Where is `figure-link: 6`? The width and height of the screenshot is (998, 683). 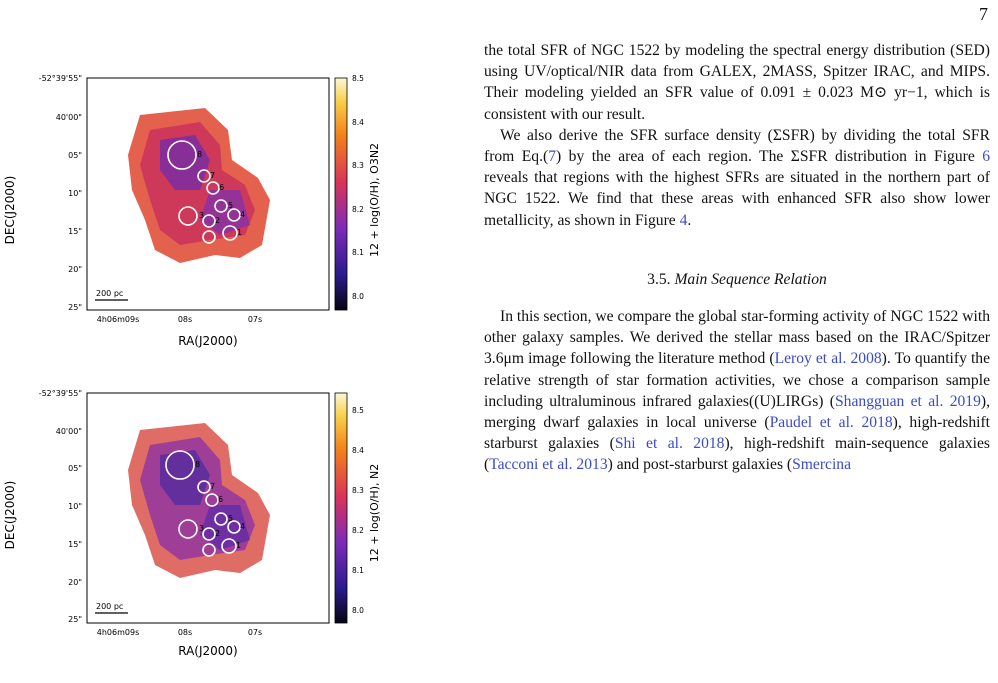
figure-link: 6 is located at coordinates (986, 157).